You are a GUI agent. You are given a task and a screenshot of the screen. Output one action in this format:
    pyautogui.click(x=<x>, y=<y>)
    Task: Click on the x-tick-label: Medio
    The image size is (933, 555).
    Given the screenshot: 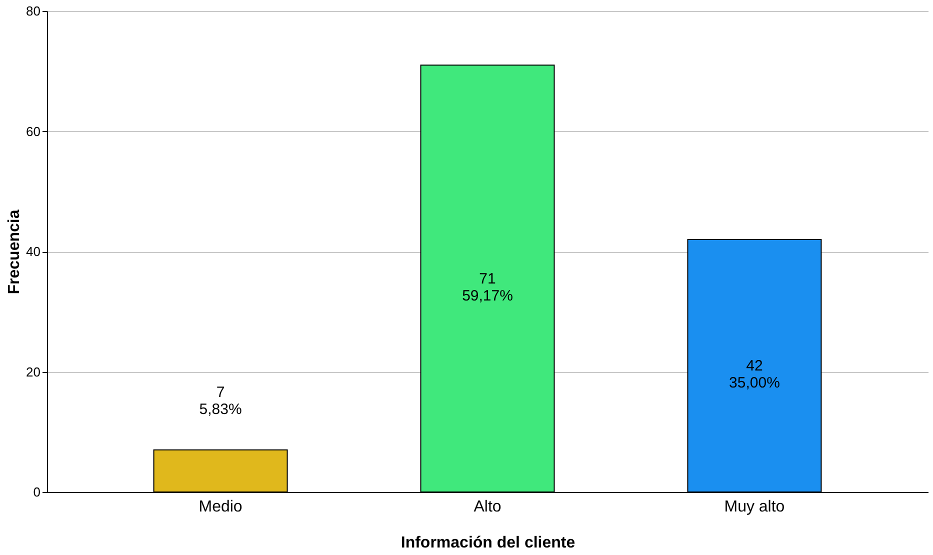 What is the action you would take?
    pyautogui.click(x=220, y=507)
    